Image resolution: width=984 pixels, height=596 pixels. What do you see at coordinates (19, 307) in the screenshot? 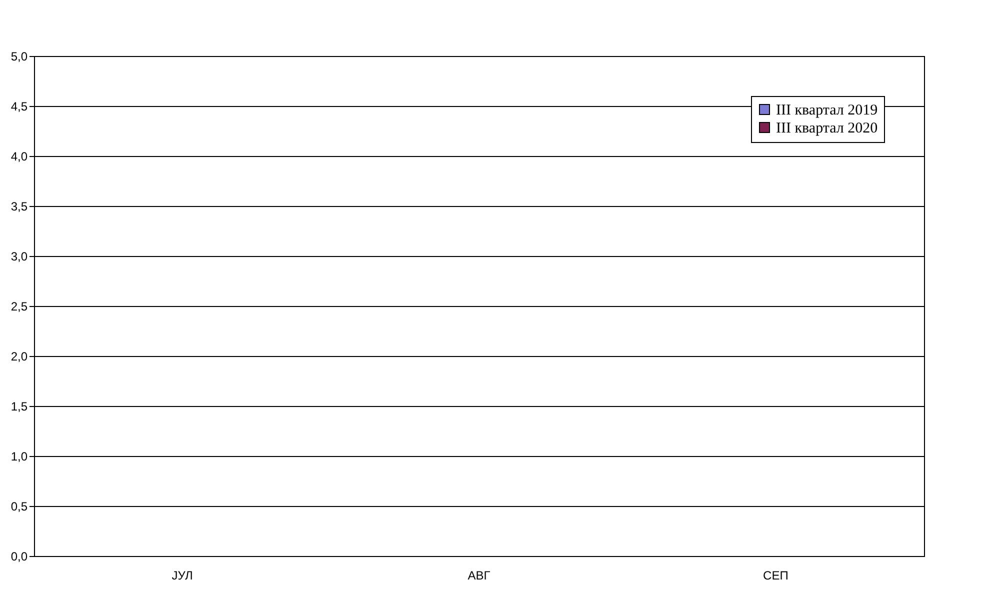
I see `y-tick-label: 2,5` at bounding box center [19, 307].